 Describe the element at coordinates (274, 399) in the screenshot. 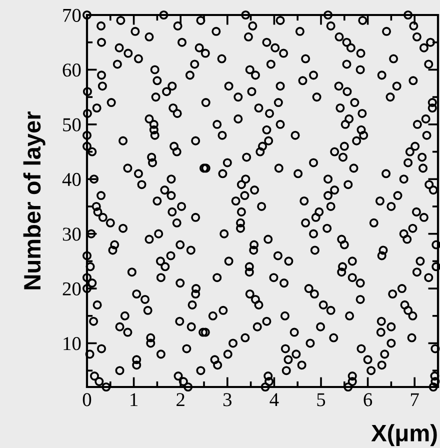

I see `x-tick-label: 4` at that location.